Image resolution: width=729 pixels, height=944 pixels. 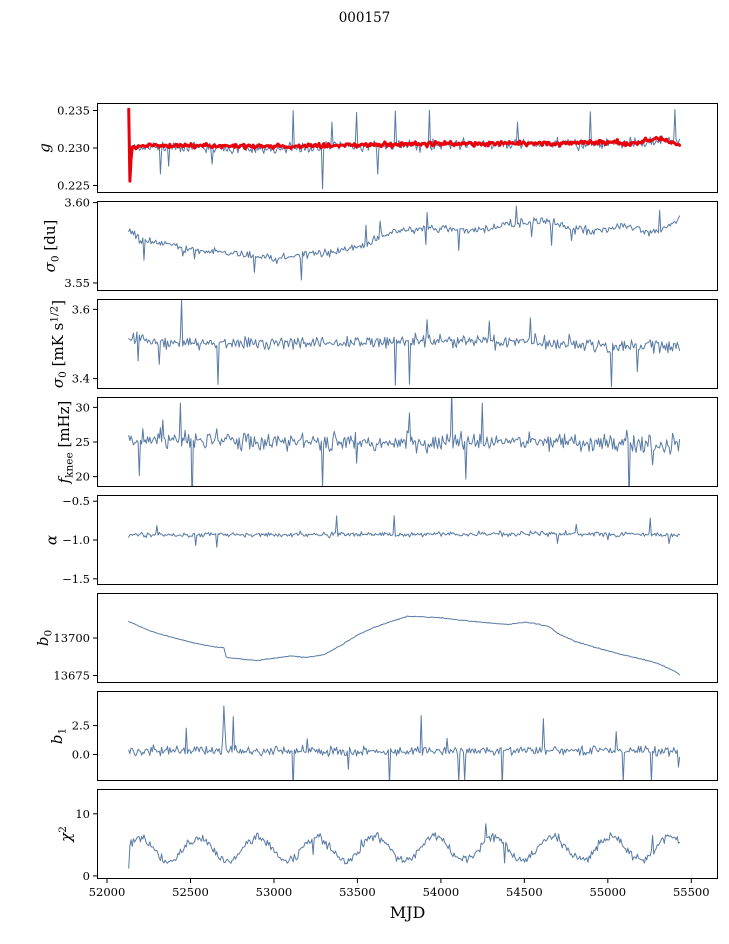 What do you see at coordinates (81, 754) in the screenshot?
I see `y-tick-label: 0.0` at bounding box center [81, 754].